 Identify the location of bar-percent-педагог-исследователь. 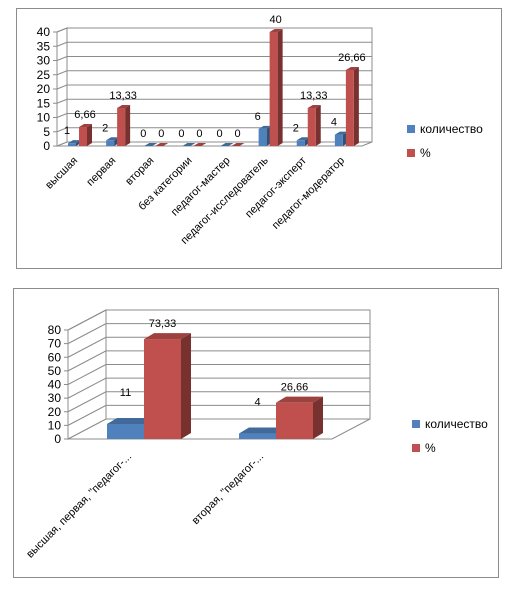
(276, 87).